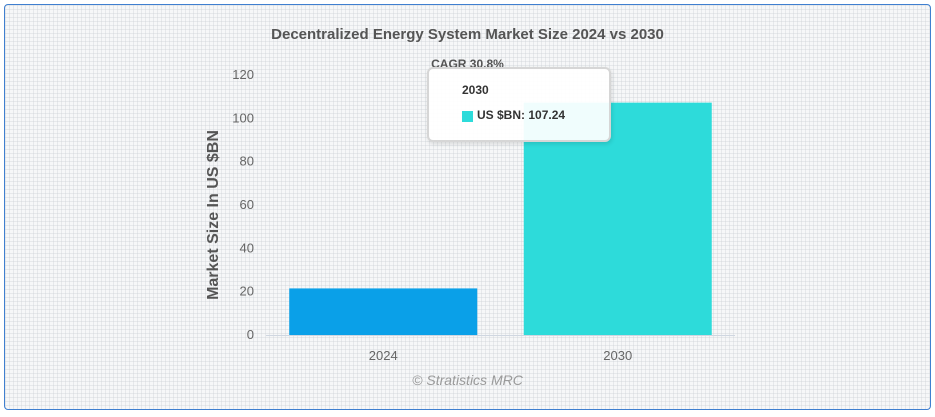 The image size is (935, 417). I want to click on x-tick-label: 2030, so click(617, 355).